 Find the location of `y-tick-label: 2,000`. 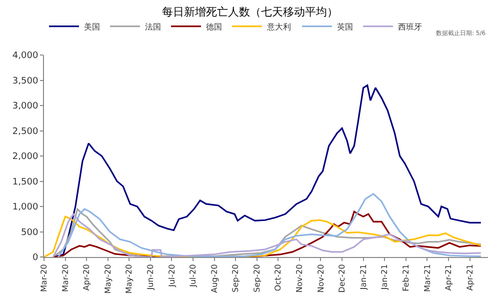

y-tick-label: 2,000 is located at coordinates (25, 157).